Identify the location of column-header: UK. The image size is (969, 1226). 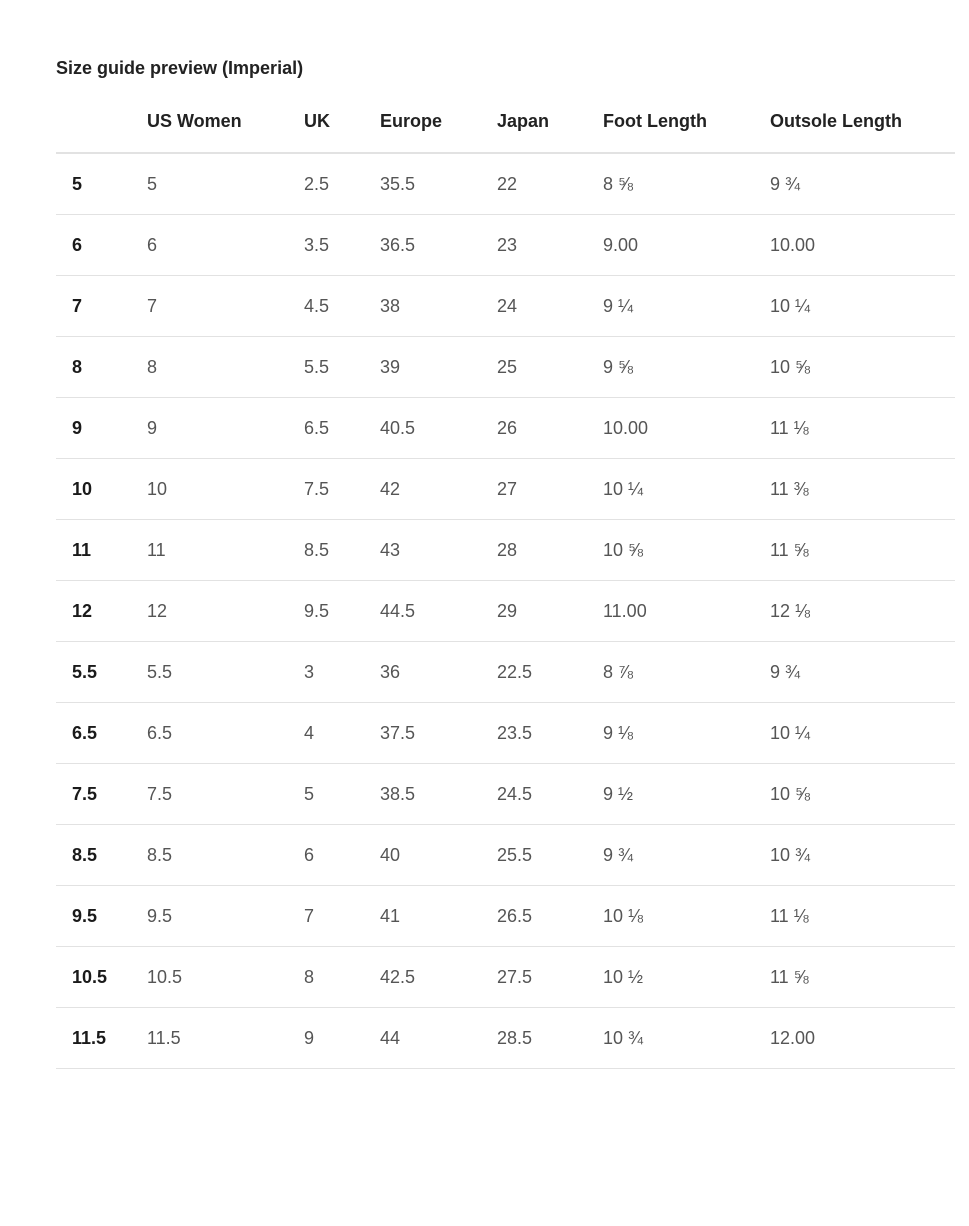
(342, 122).